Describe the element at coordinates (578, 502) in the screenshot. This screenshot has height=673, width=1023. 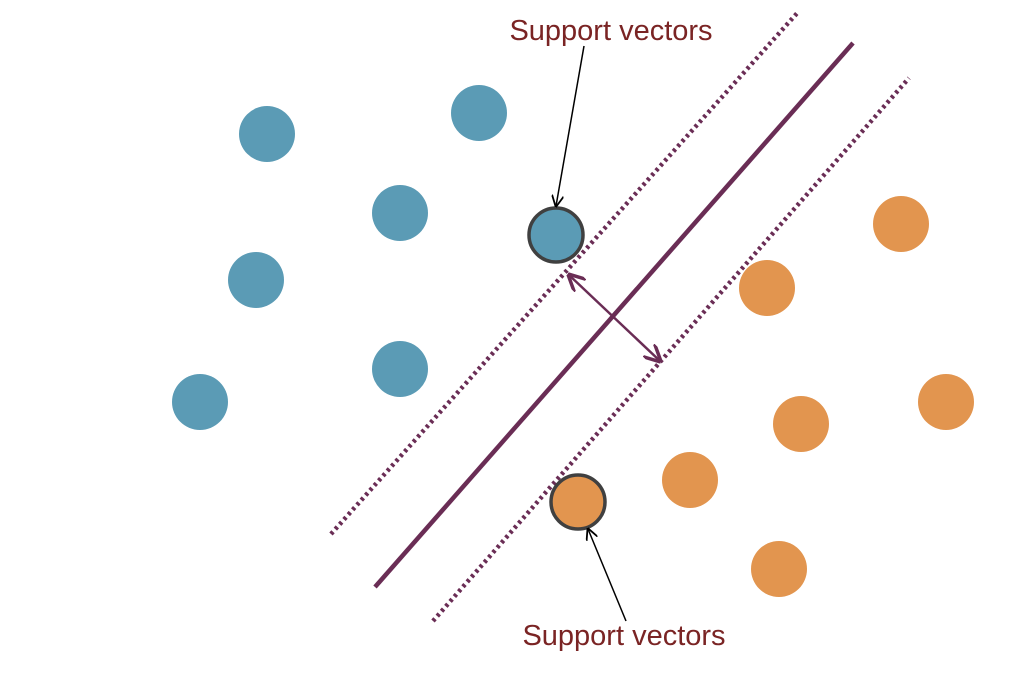
I see `class-b-support-vector` at that location.